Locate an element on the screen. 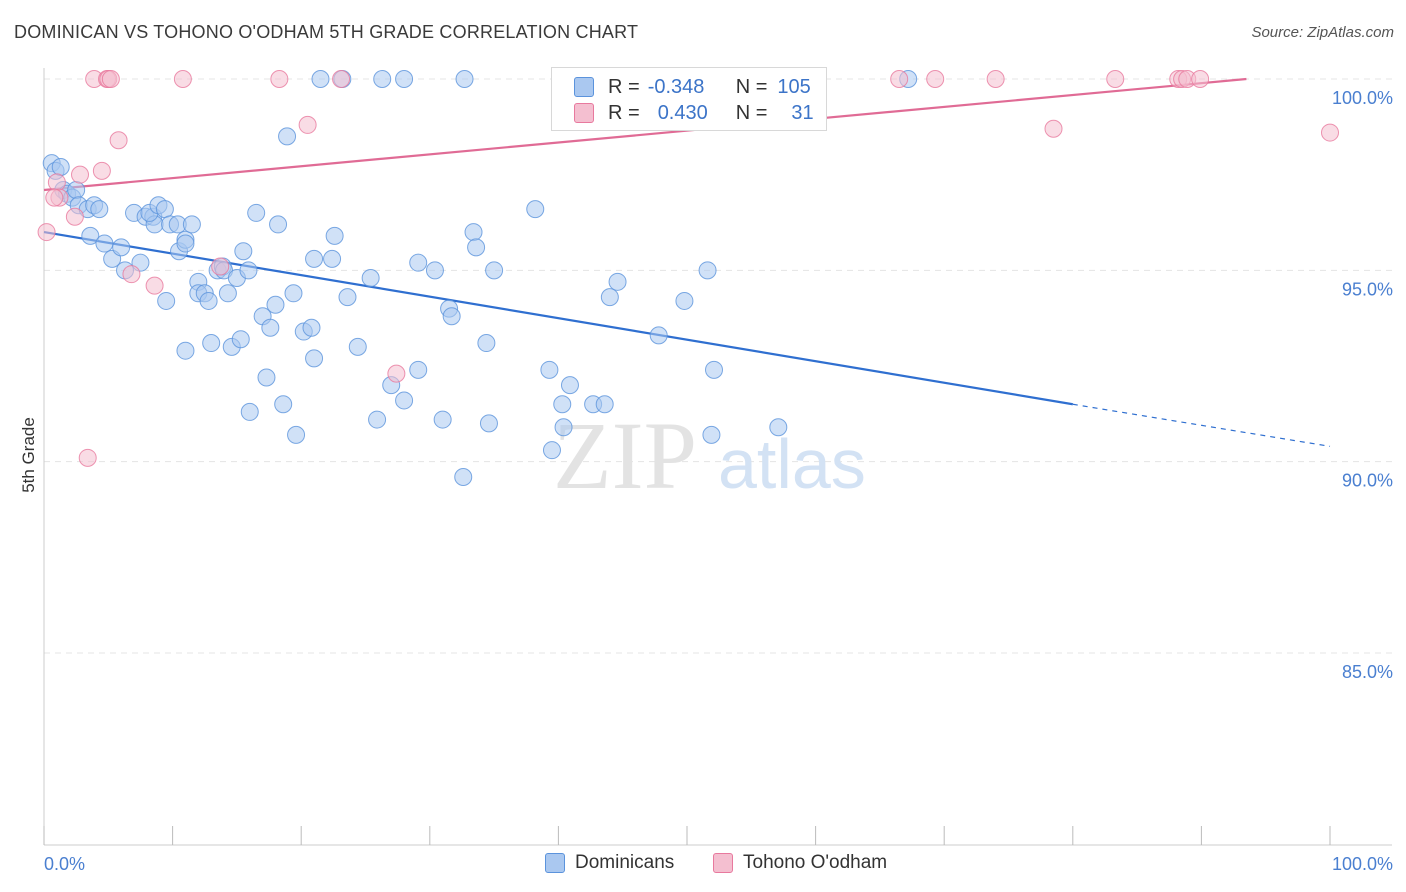 The height and width of the screenshot is (892, 1406). y-tick-label: 95.0% is located at coordinates (1367, 289).